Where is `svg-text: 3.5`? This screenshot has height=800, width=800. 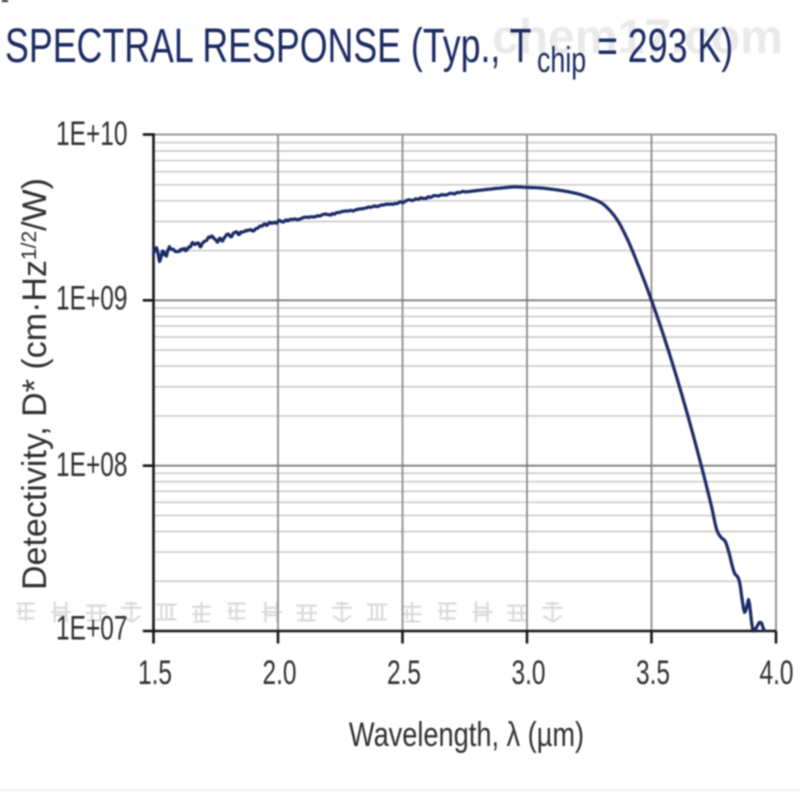 svg-text: 3.5 is located at coordinates (653, 673).